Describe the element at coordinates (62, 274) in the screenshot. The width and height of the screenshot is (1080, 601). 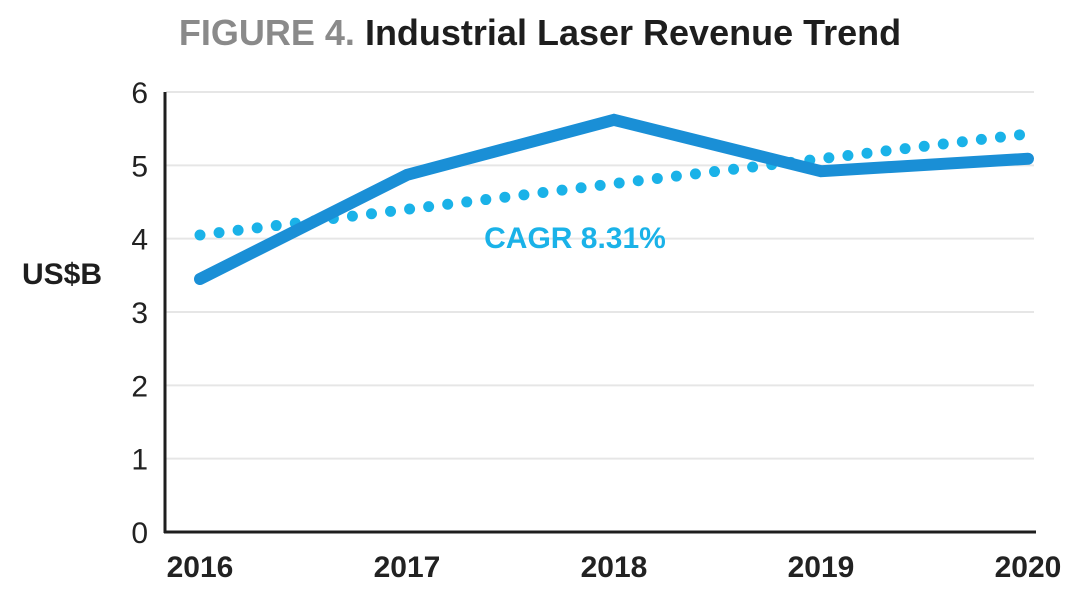
I see `y-axis-label: US$B` at that location.